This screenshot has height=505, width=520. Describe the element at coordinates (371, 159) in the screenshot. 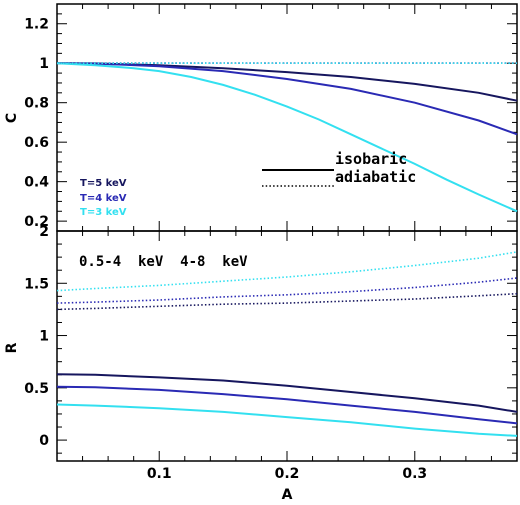

I see `legend-isobaric-label: isobaric` at that location.